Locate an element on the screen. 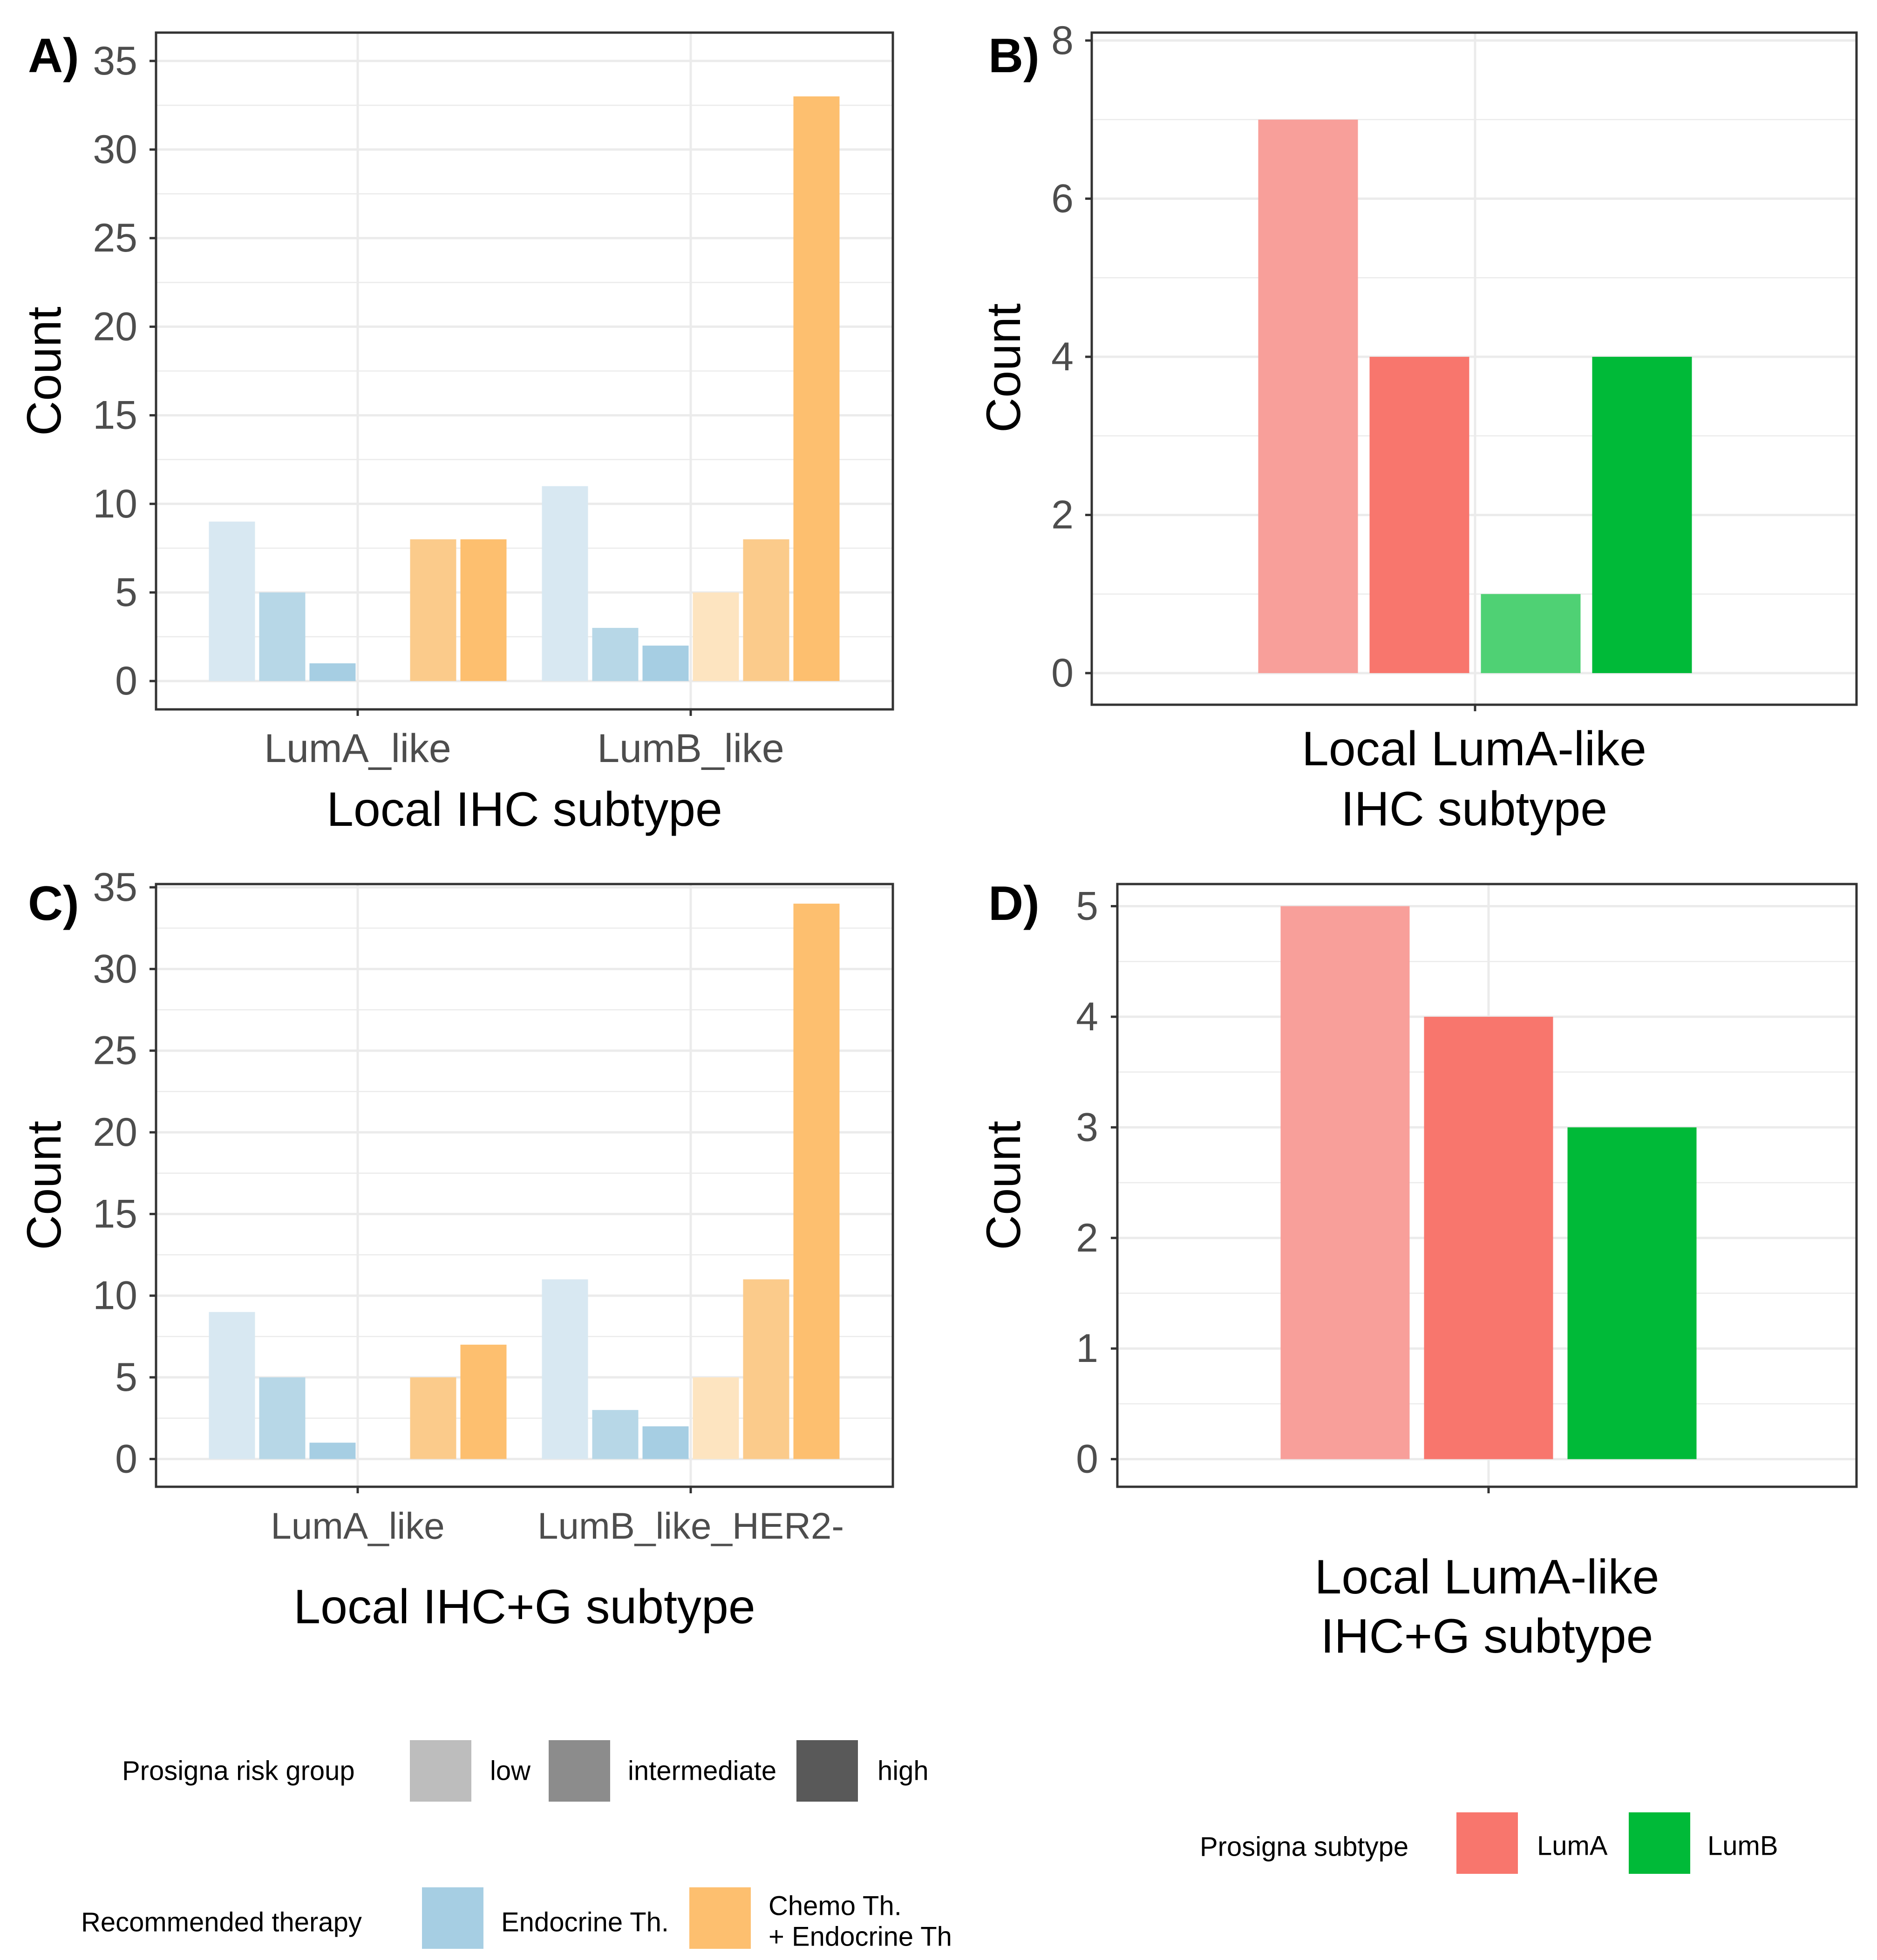 The width and height of the screenshot is (1877, 1960). panel-c-x-axis-title: Local IHC+G subtype is located at coordinates (524, 1607).